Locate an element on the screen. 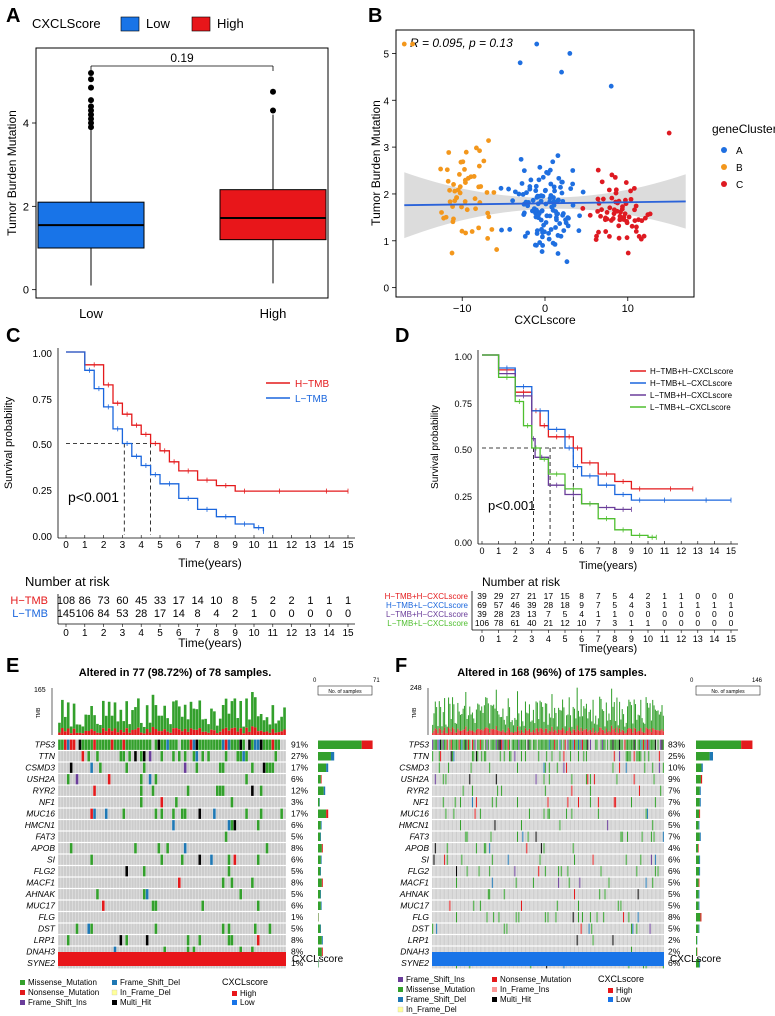 The width and height of the screenshot is (775, 1016). risk-value: 1 is located at coordinates (731, 605).